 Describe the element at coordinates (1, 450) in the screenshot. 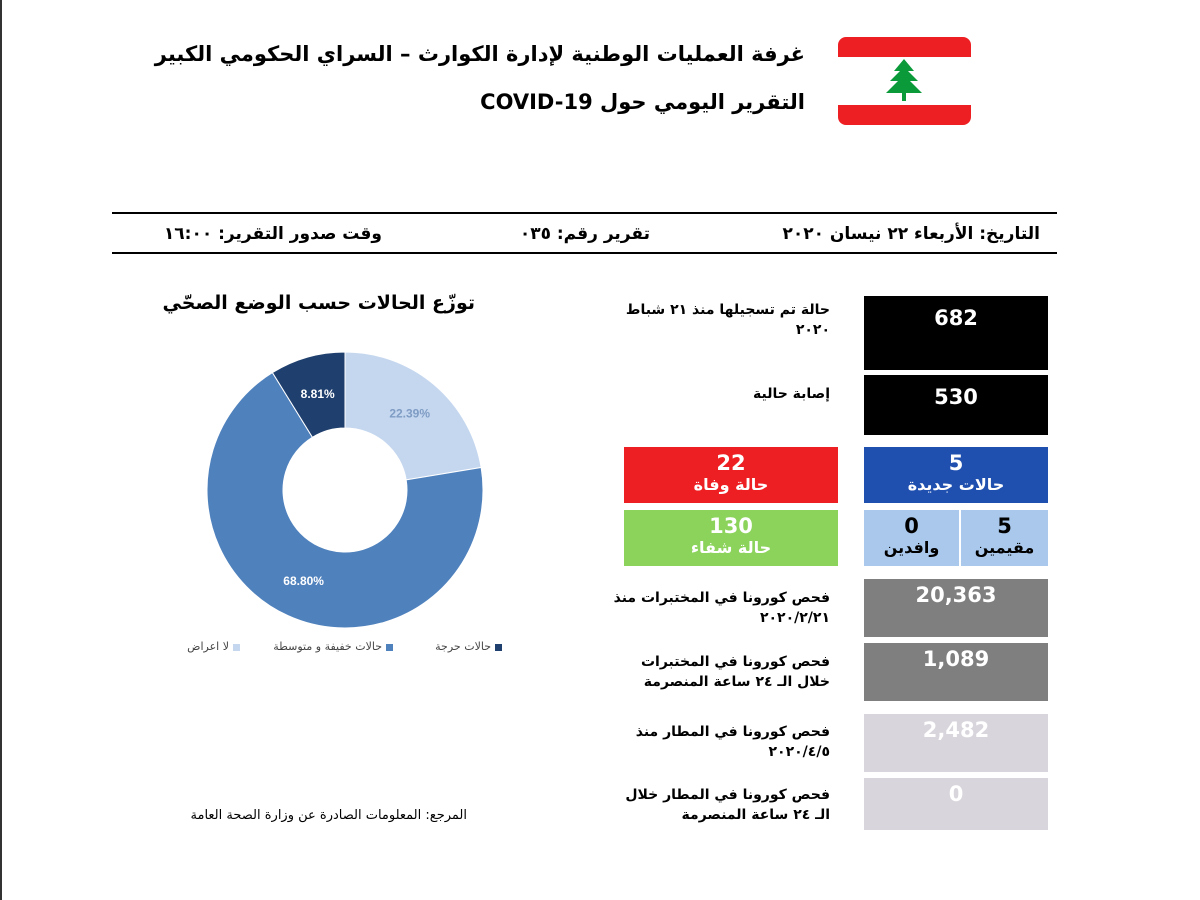

I see `page-border` at that location.